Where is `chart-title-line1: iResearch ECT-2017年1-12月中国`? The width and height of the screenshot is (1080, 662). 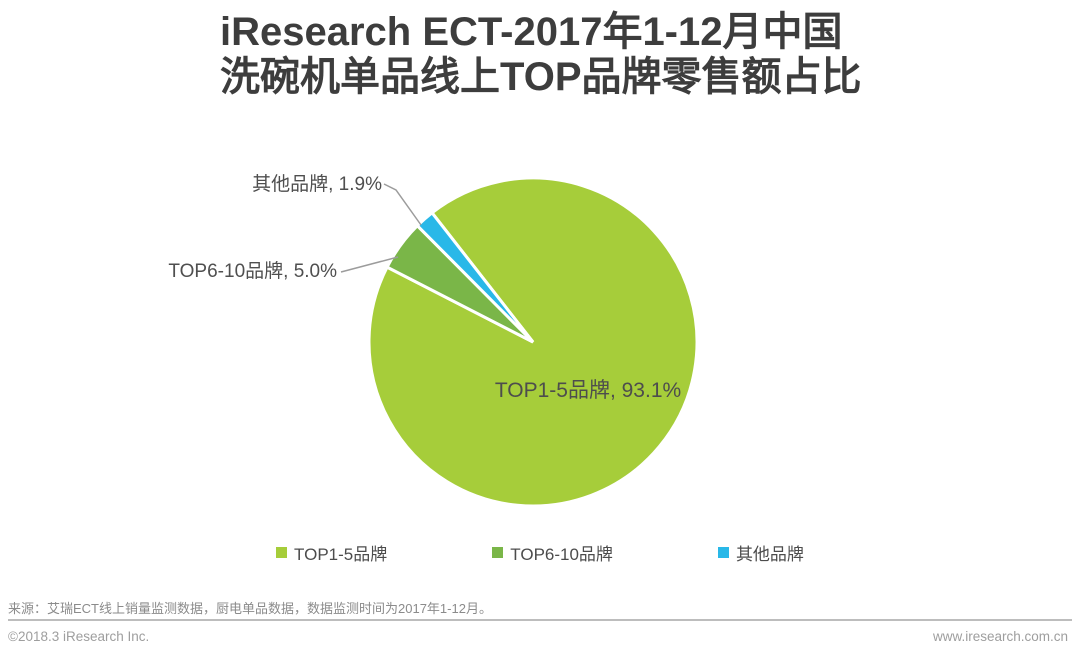 chart-title-line1: iResearch ECT-2017年1-12月中国 is located at coordinates (531, 32).